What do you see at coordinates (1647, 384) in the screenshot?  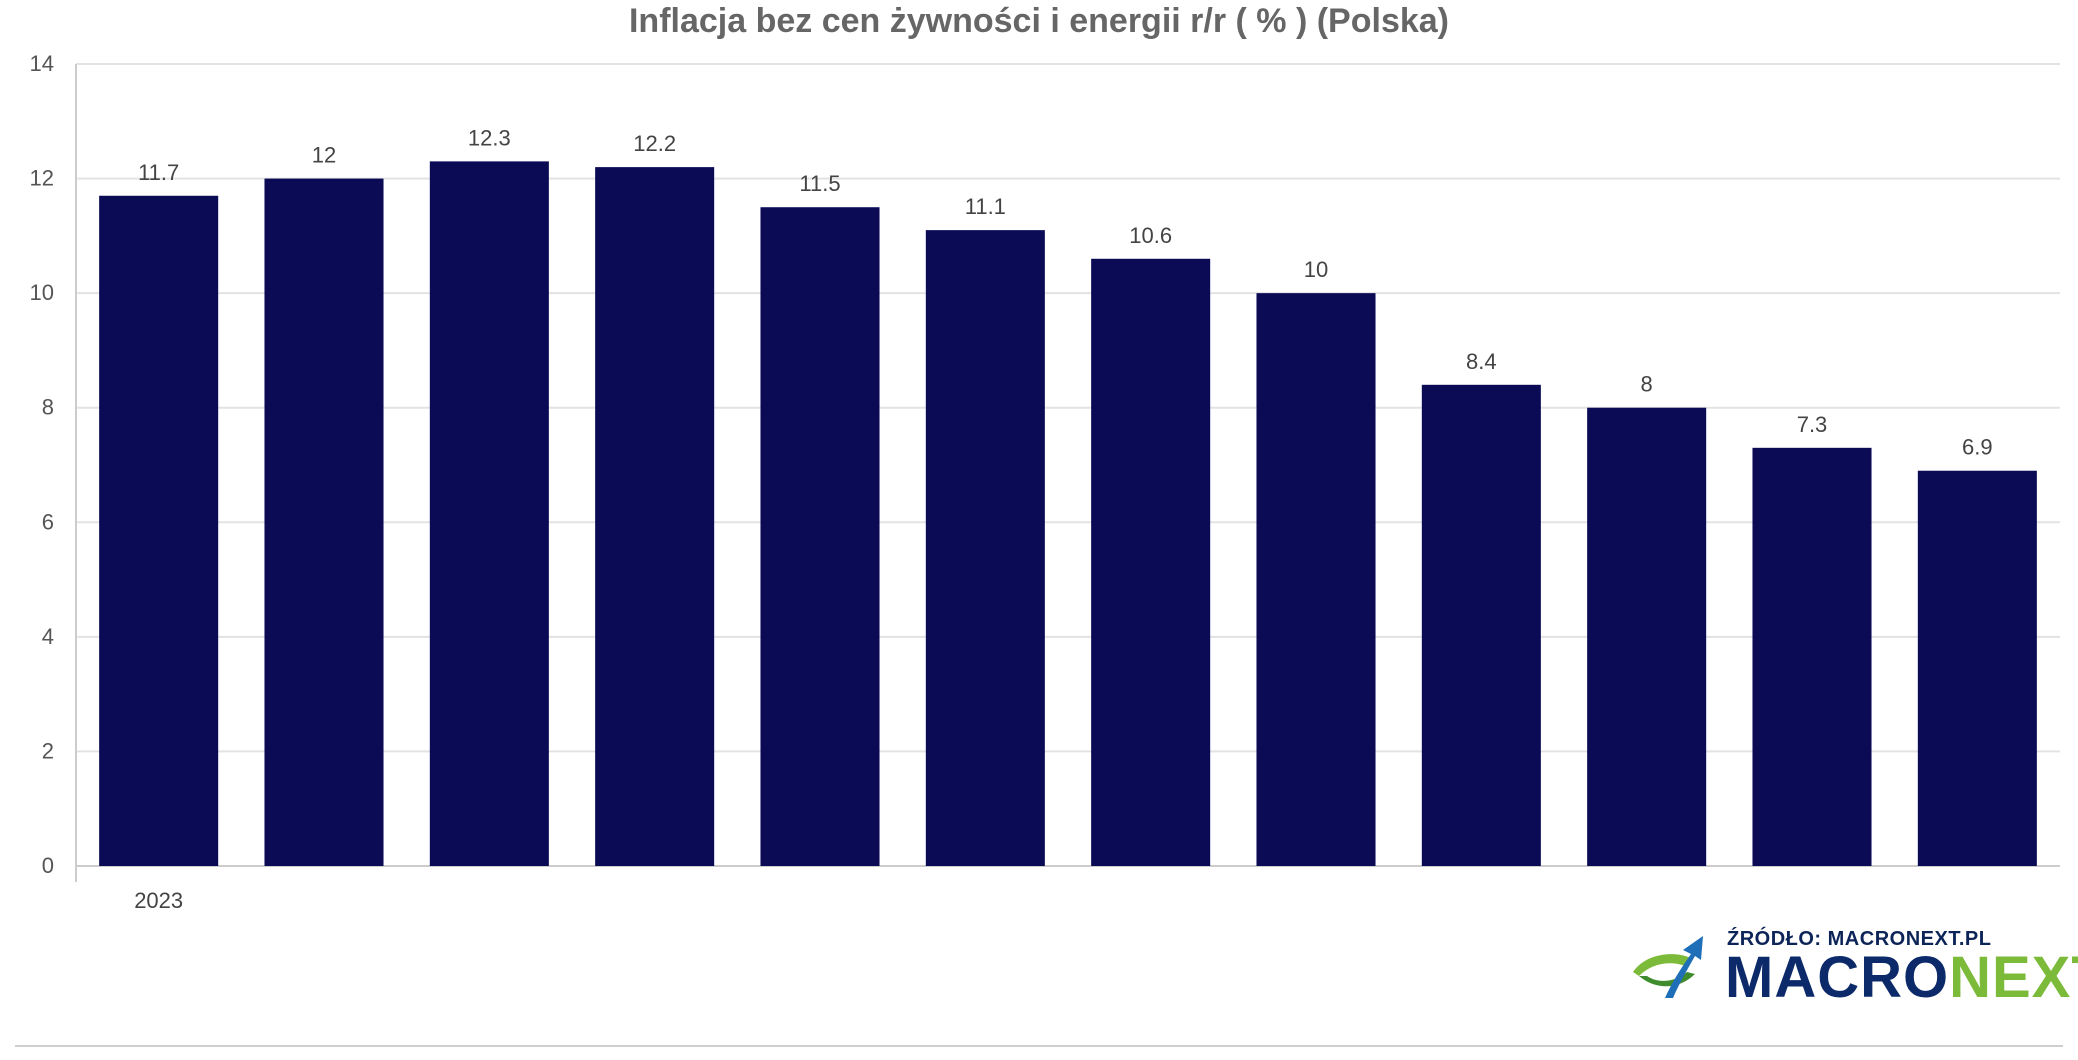 I see `bar-value-label: 8` at bounding box center [1647, 384].